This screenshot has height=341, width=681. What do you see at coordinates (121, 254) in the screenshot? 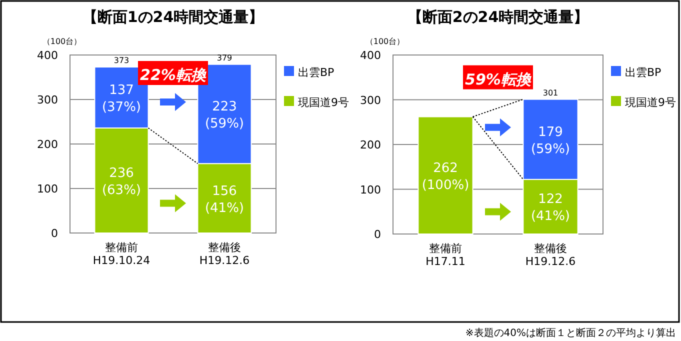
I see `x-tick-label: 整備前 H19.10.24` at bounding box center [121, 254].